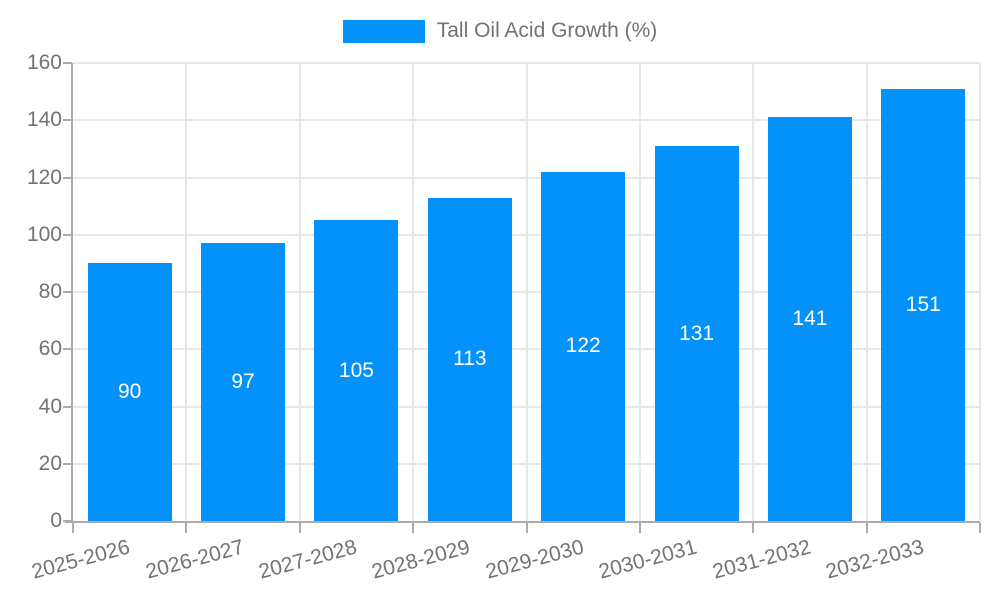 This screenshot has width=1000, height=600. I want to click on x-tick-label: 2028-2029, so click(421, 559).